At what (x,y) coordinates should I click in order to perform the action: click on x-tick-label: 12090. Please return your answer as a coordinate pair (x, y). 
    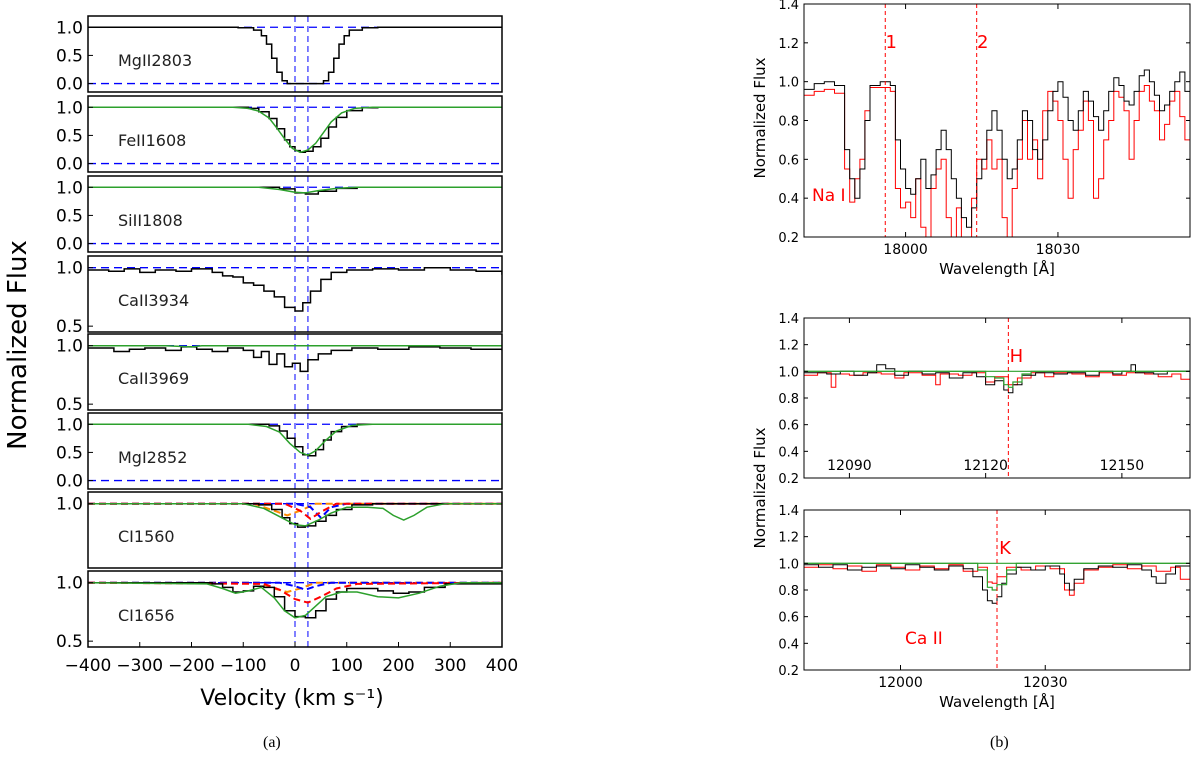
    Looking at the image, I should click on (849, 466).